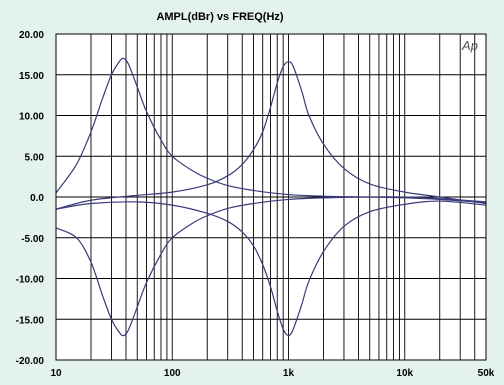  What do you see at coordinates (404, 373) in the screenshot?
I see `x-tick-label: 10k` at bounding box center [404, 373].